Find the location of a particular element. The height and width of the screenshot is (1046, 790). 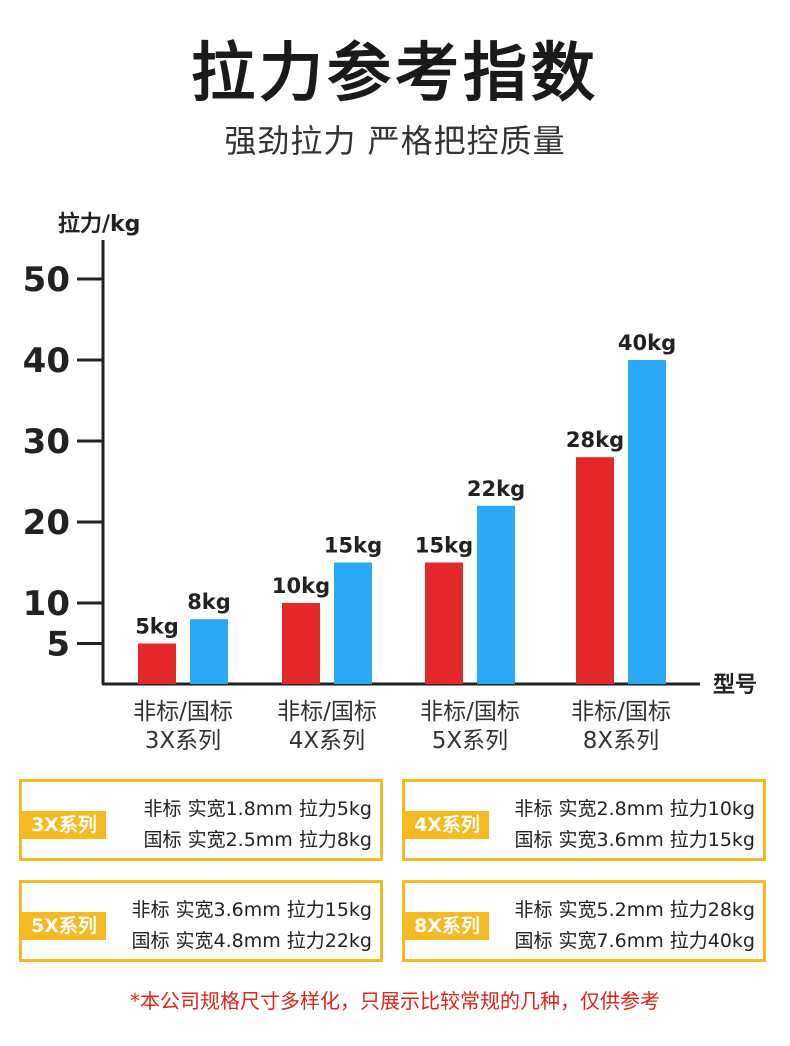

spec-card-8x: 8X系列 非标 实宽5.2mm 拉力28kg 国标 实宽7.6mm 拉力40kg is located at coordinates (584, 921).